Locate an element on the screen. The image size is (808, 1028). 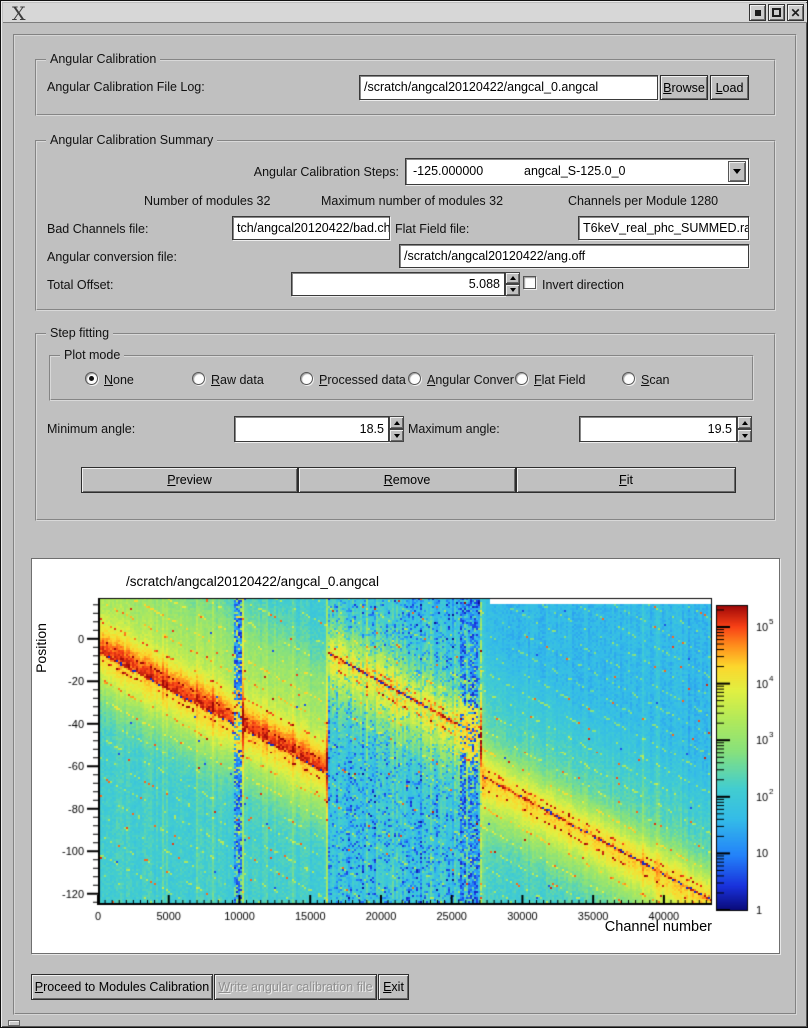
groupbox-title: Angular Calibration Summary is located at coordinates (132, 140).